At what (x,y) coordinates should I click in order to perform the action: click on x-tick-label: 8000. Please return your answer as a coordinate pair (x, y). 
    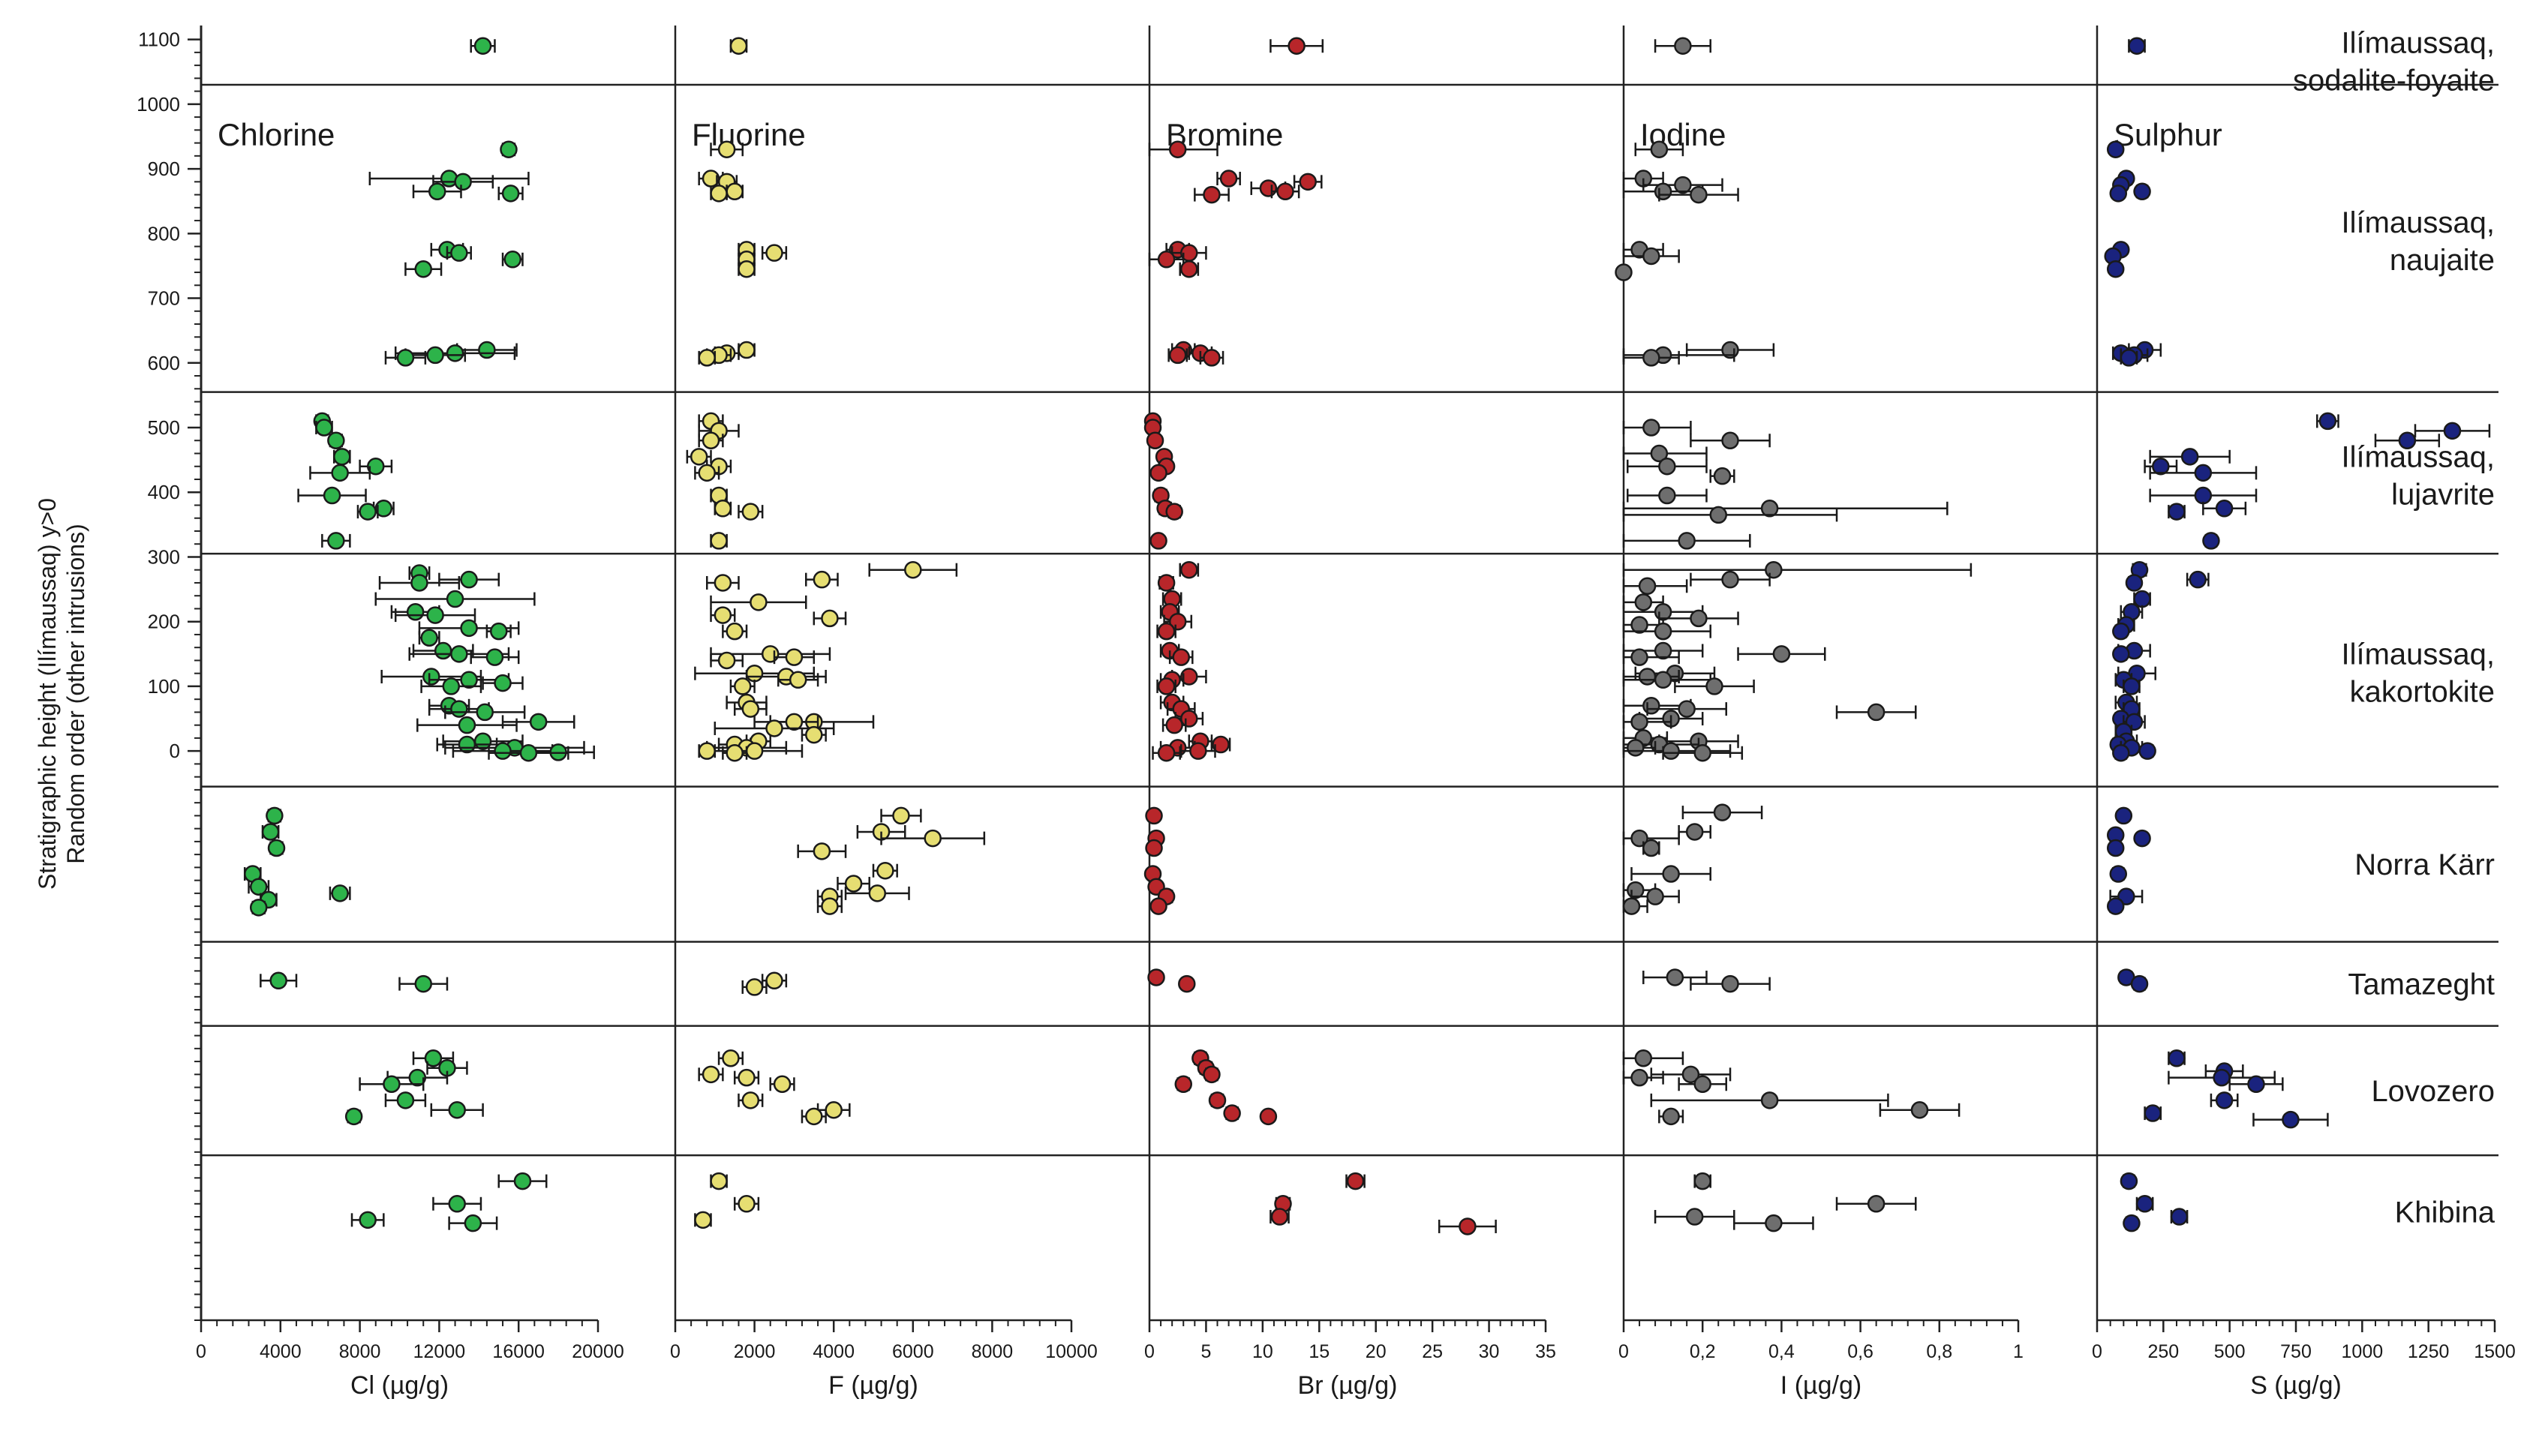
    Looking at the image, I should click on (360, 1351).